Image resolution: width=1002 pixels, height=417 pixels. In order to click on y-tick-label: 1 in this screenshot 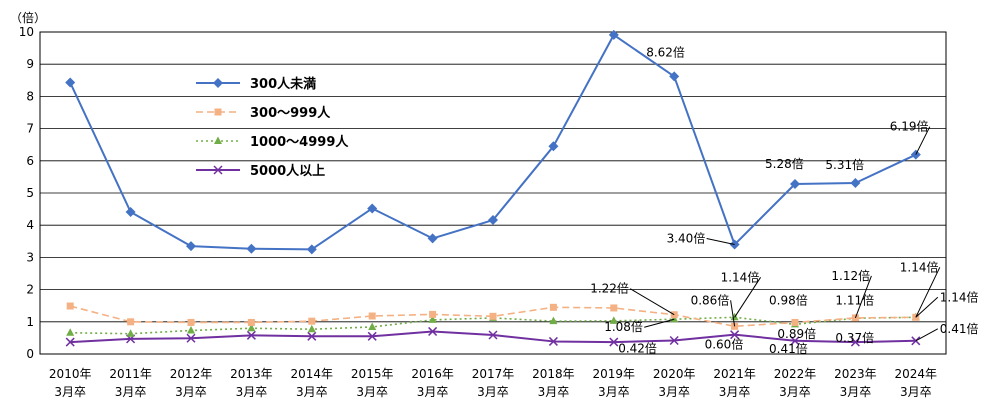, I will do `click(30, 322)`.